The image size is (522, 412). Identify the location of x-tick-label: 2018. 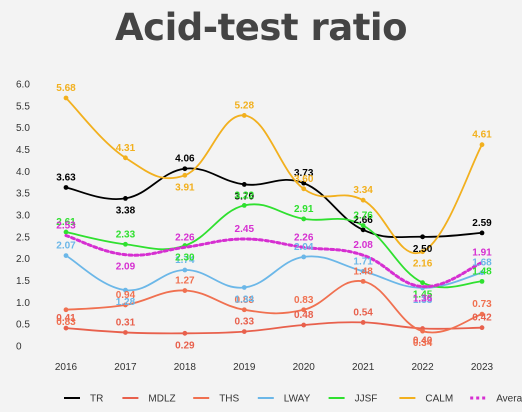
(185, 367).